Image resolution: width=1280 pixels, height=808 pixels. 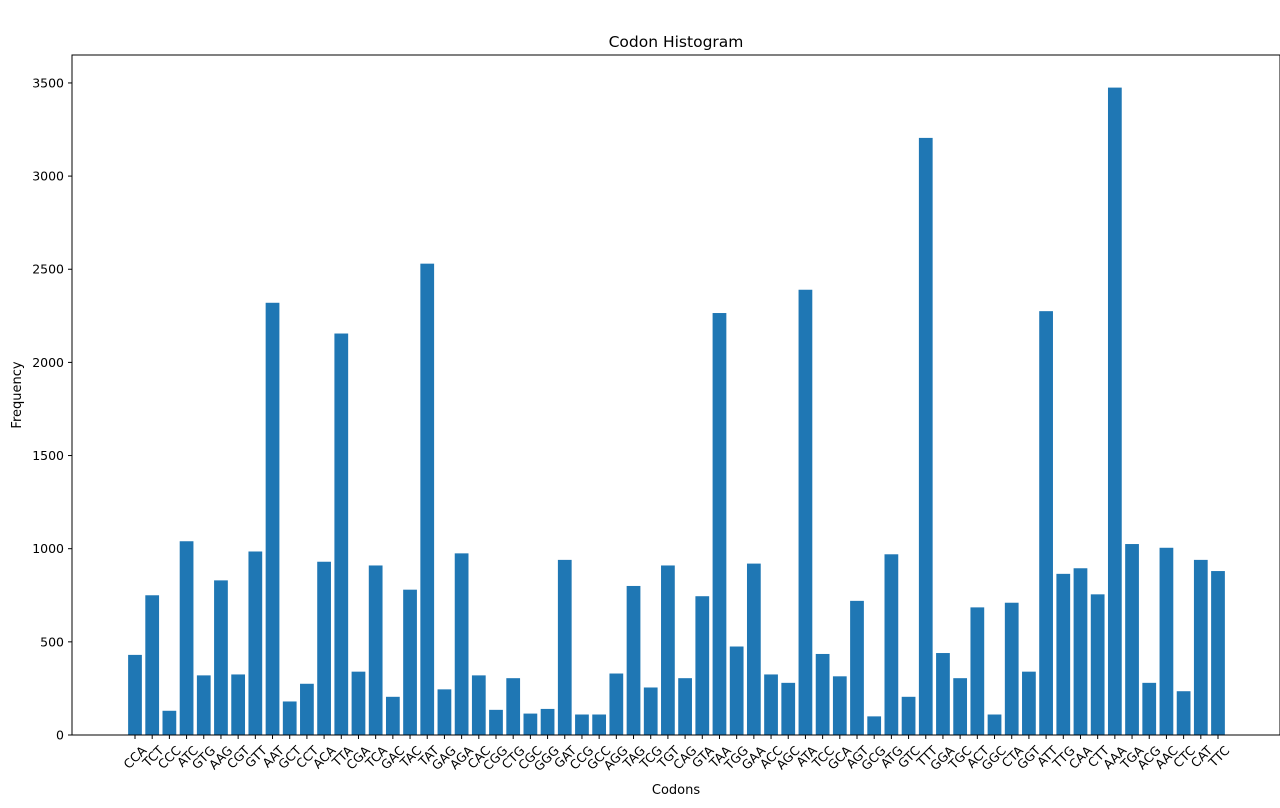 I want to click on bar-ggc, so click(x=994, y=724).